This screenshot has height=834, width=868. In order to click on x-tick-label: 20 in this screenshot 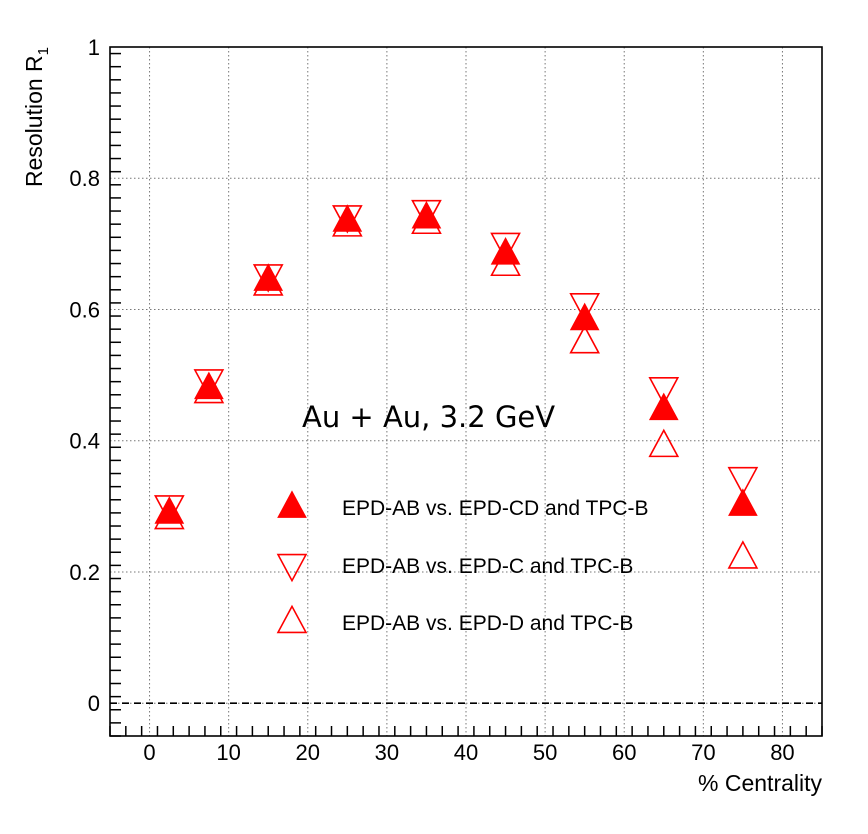, I will do `click(308, 752)`.